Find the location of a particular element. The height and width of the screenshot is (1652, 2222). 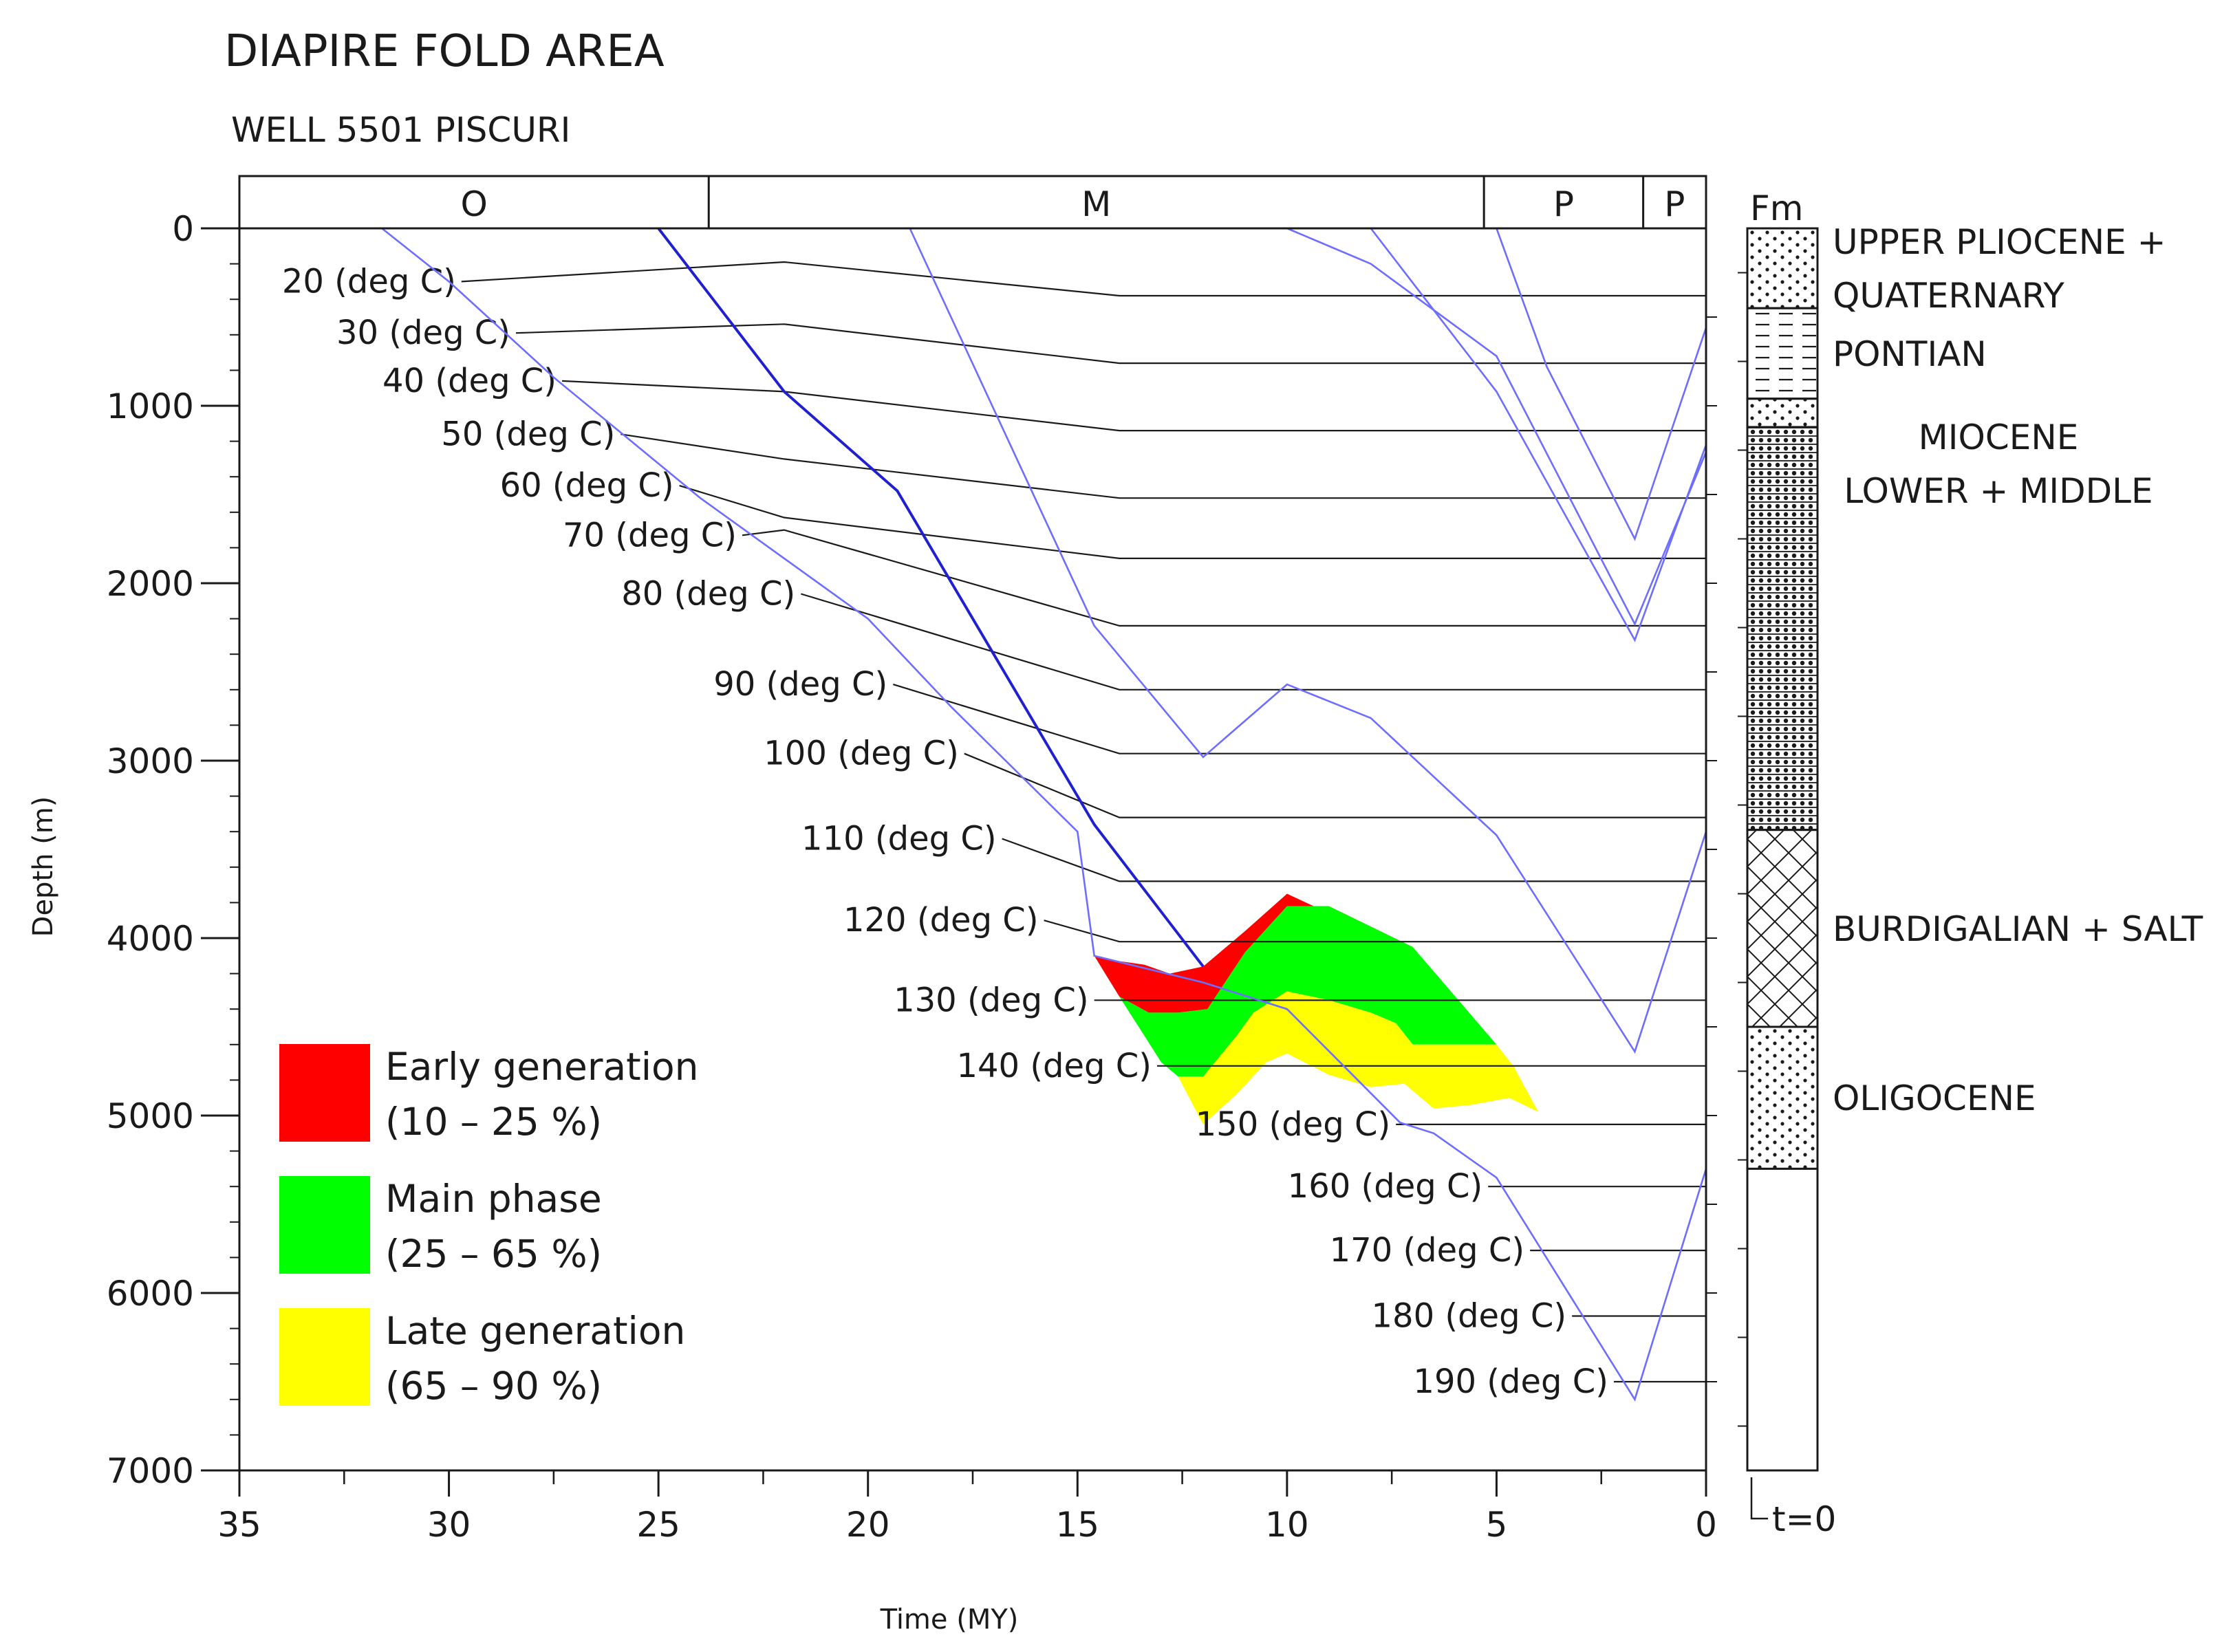

isotherm-label-16: 180 (deg C) is located at coordinates (1468, 1316).